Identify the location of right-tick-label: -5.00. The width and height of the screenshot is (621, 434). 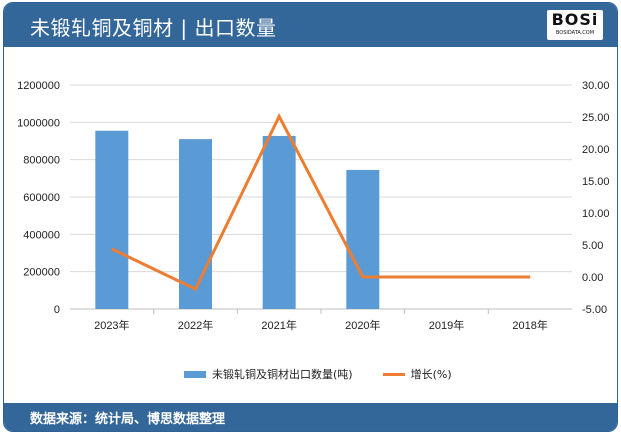
(594, 310).